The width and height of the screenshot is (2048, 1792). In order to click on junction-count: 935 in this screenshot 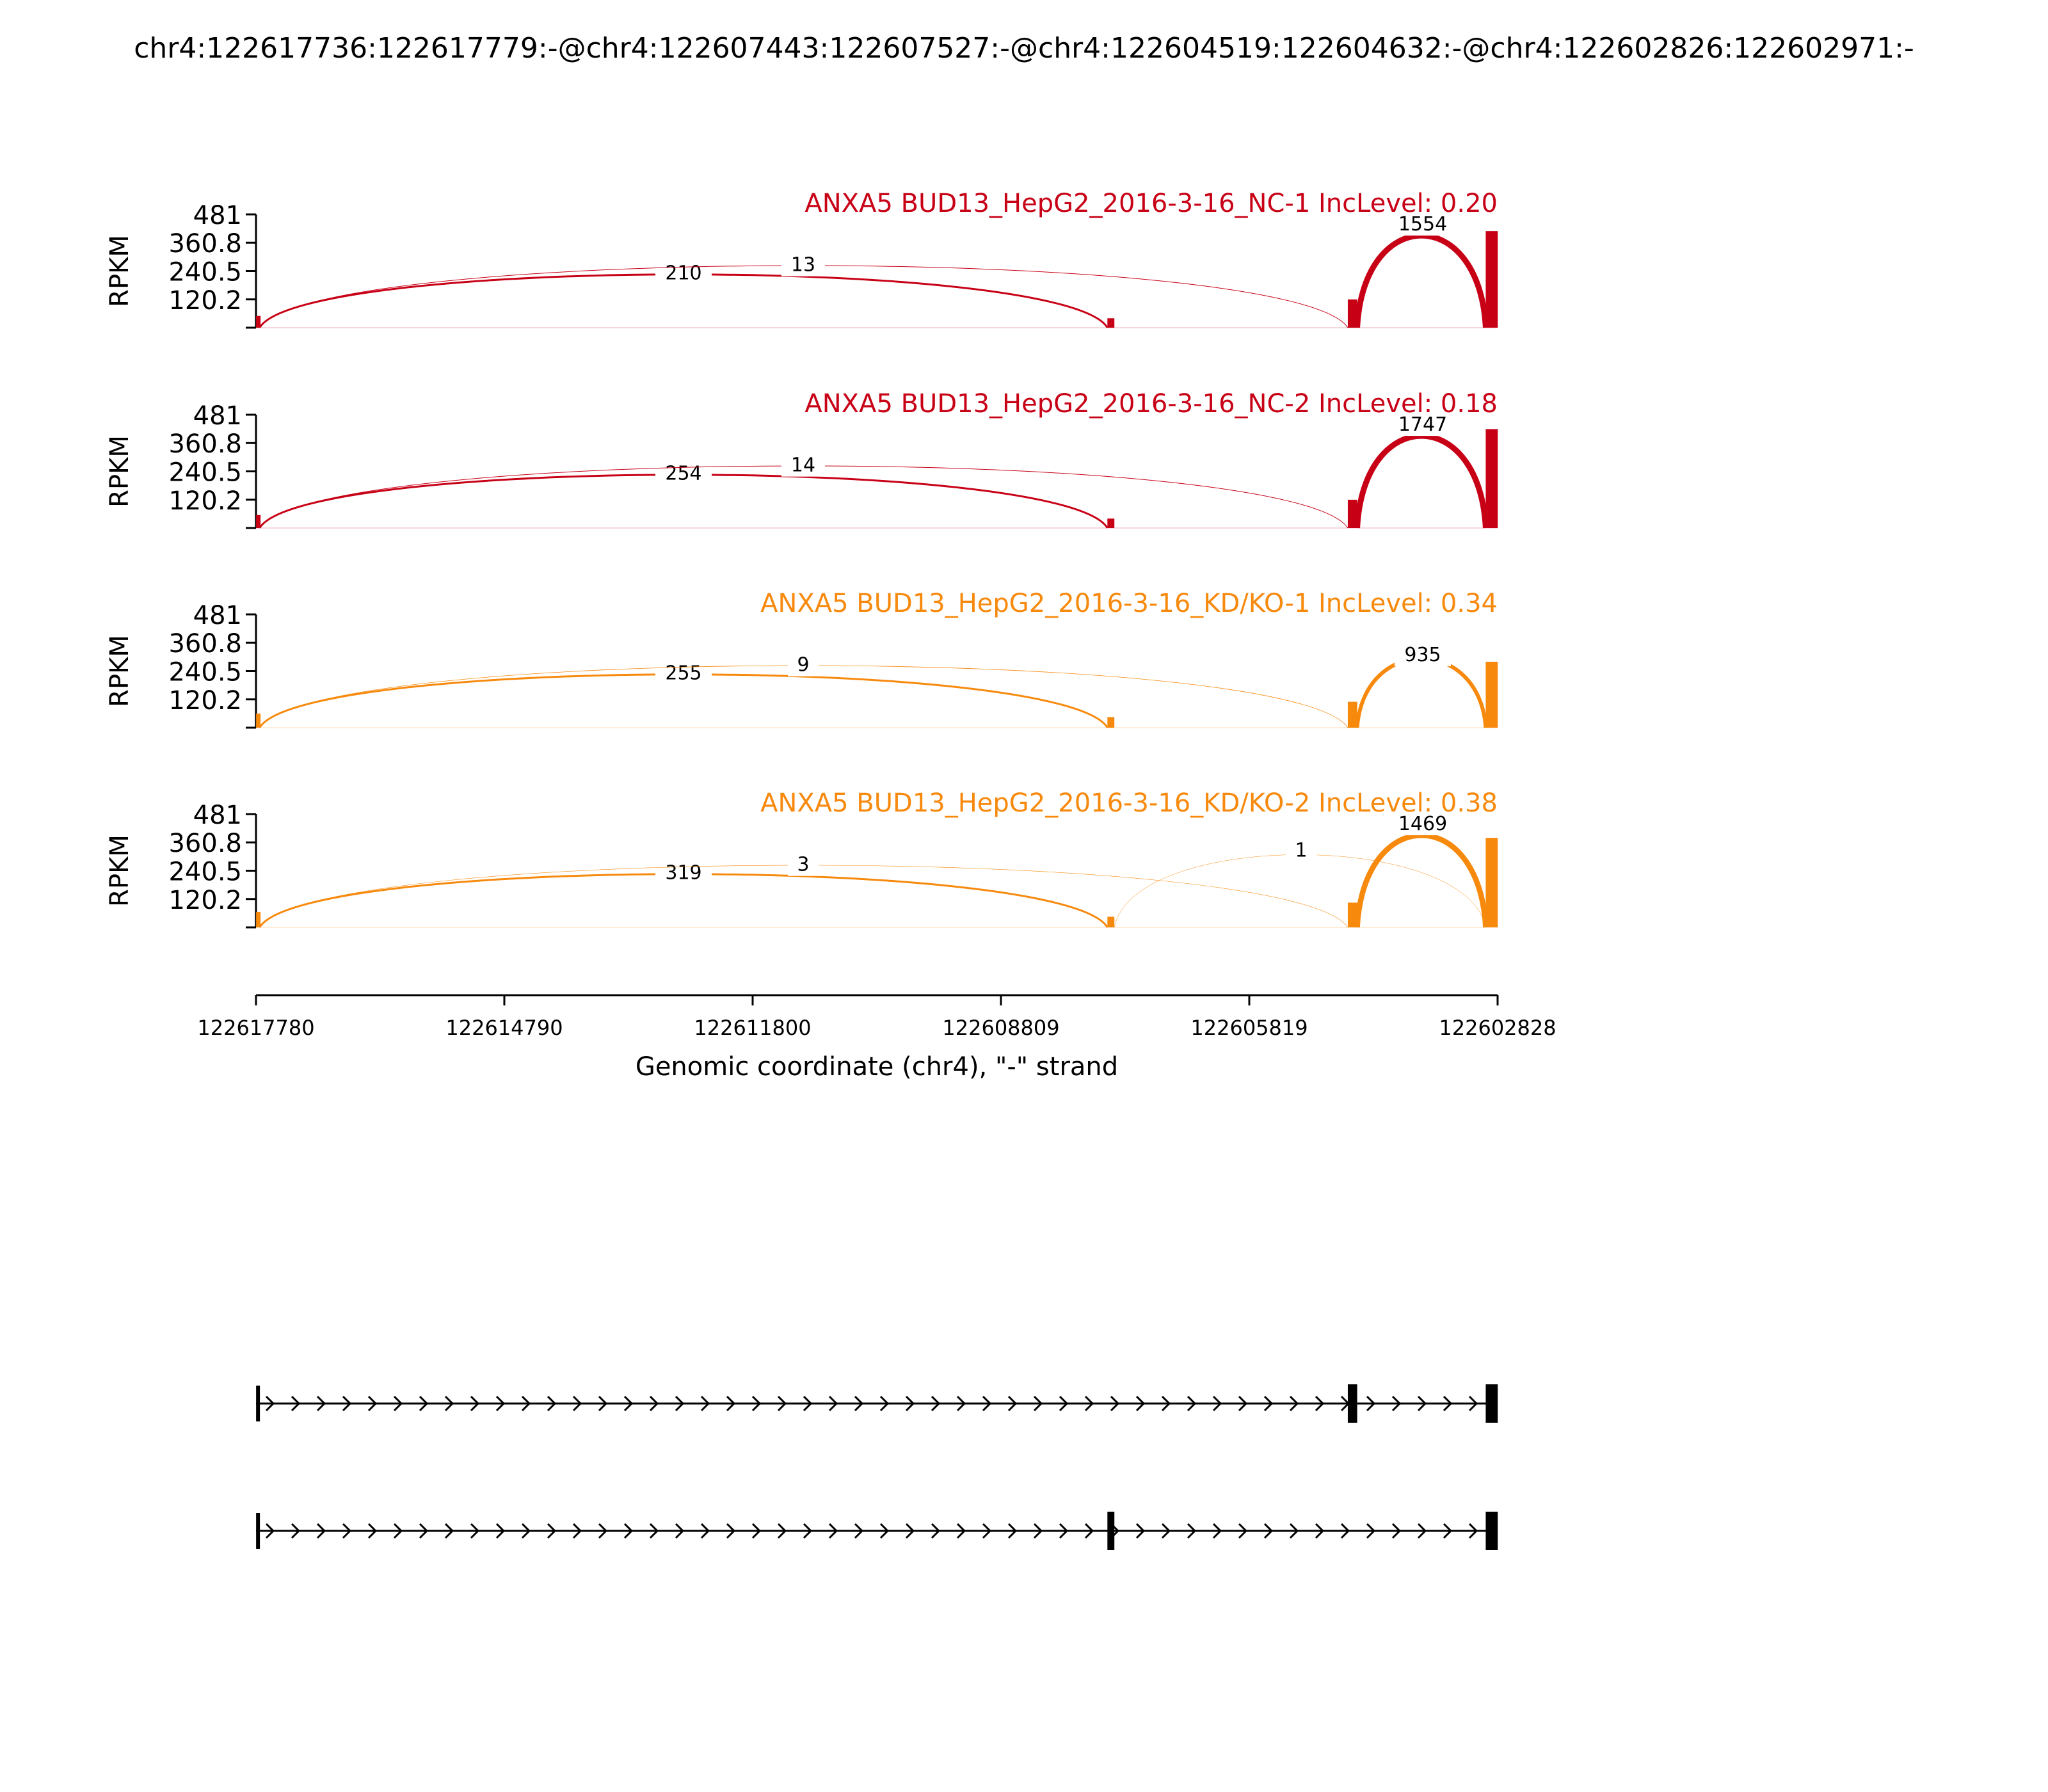, I will do `click(1422, 655)`.